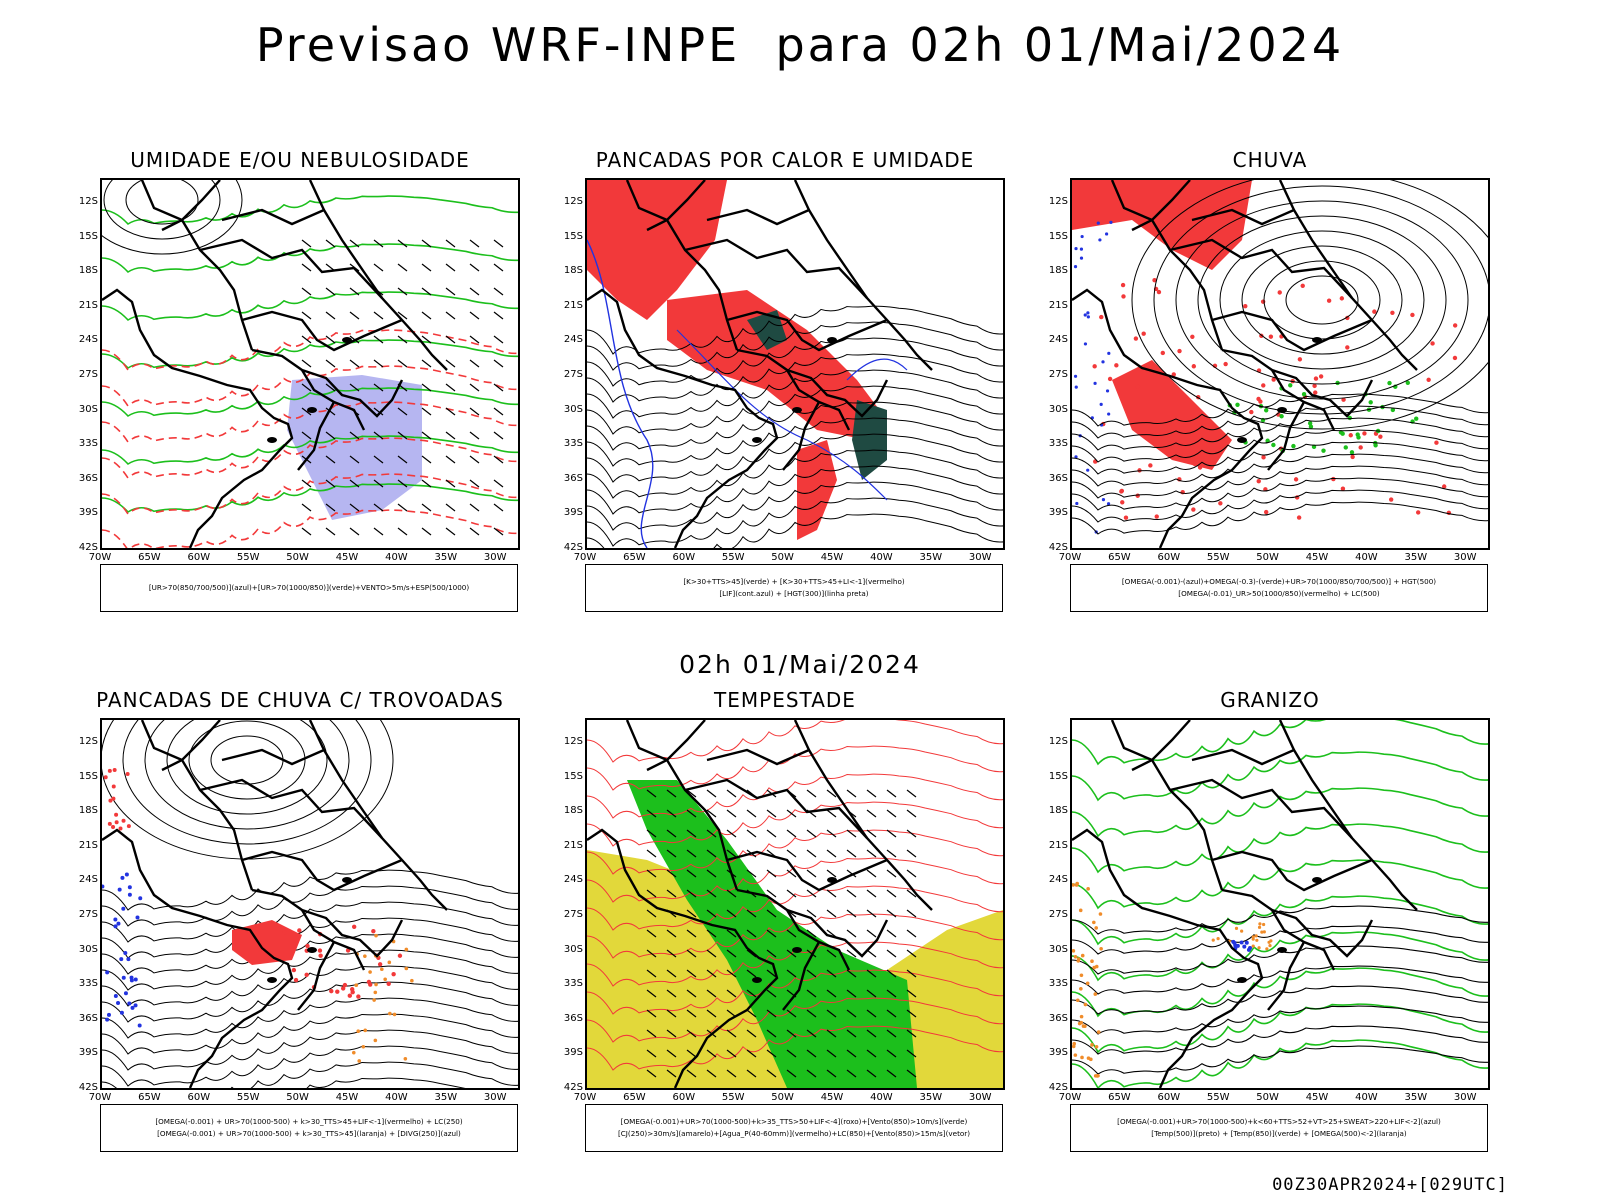 The image size is (1600, 1200). What do you see at coordinates (795, 364) in the screenshot?
I see `map-canvas` at bounding box center [795, 364].